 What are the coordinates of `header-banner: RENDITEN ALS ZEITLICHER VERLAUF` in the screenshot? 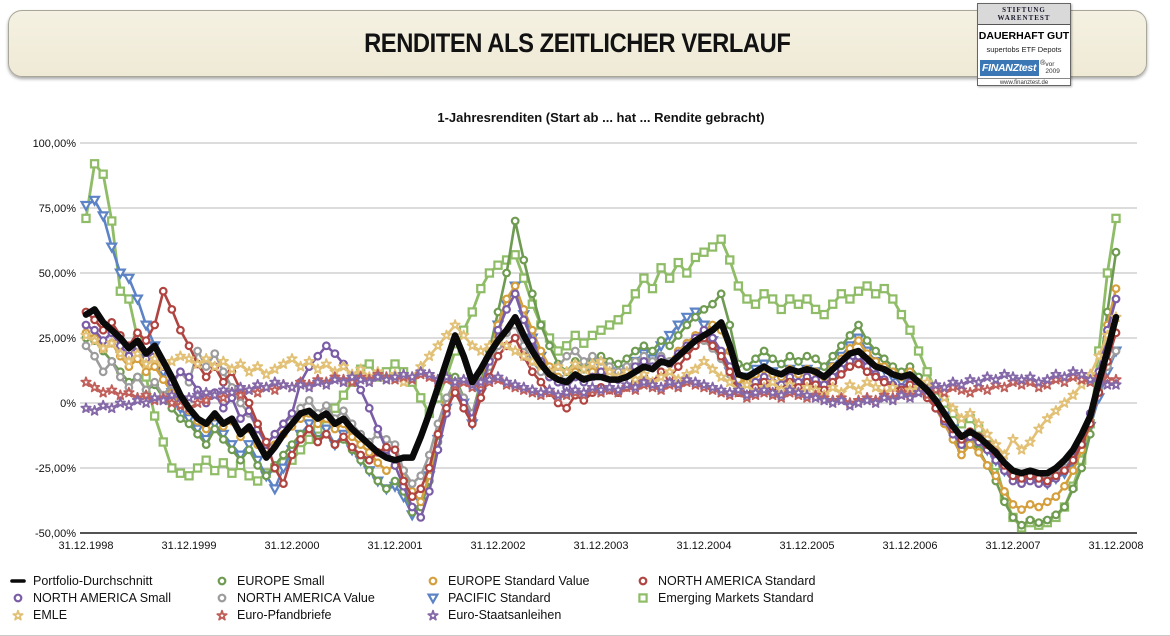 It's located at (577, 43).